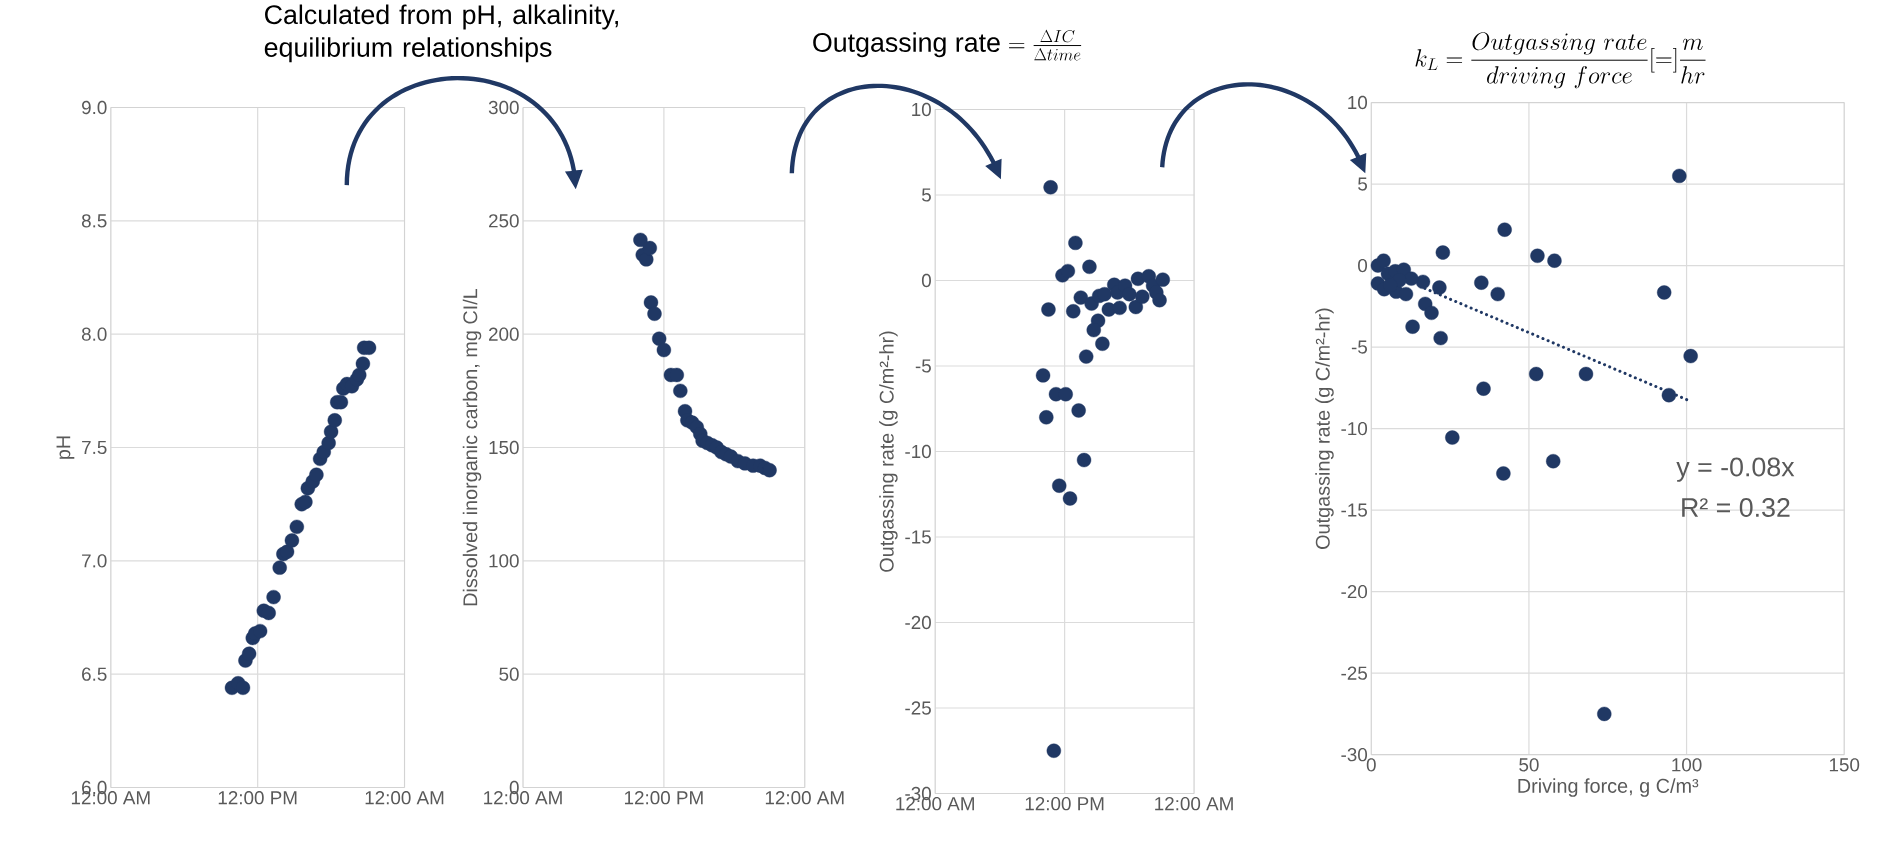 Image resolution: width=1883 pixels, height=846 pixels. What do you see at coordinates (94, 107) in the screenshot?
I see `y-tick-label: 9.0` at bounding box center [94, 107].